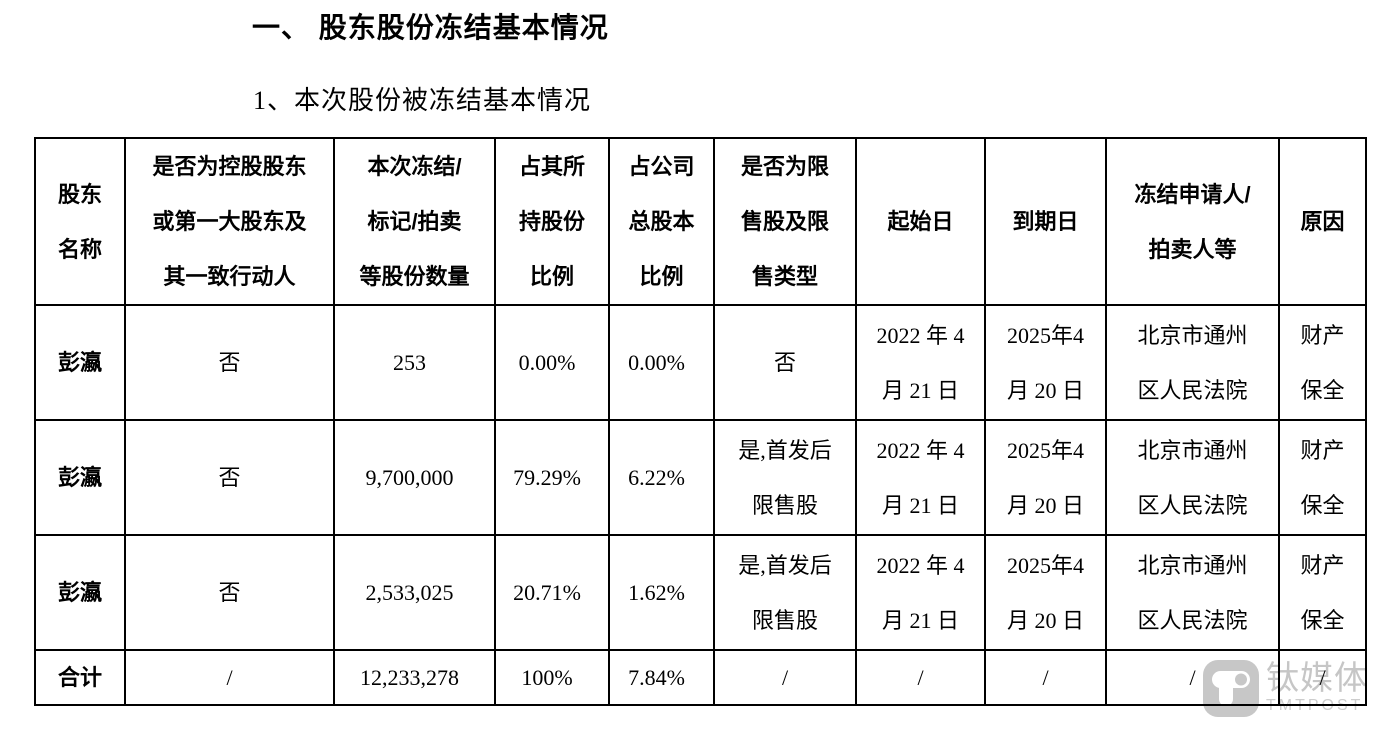  I want to click on cell-controlling: /, so click(229, 677).